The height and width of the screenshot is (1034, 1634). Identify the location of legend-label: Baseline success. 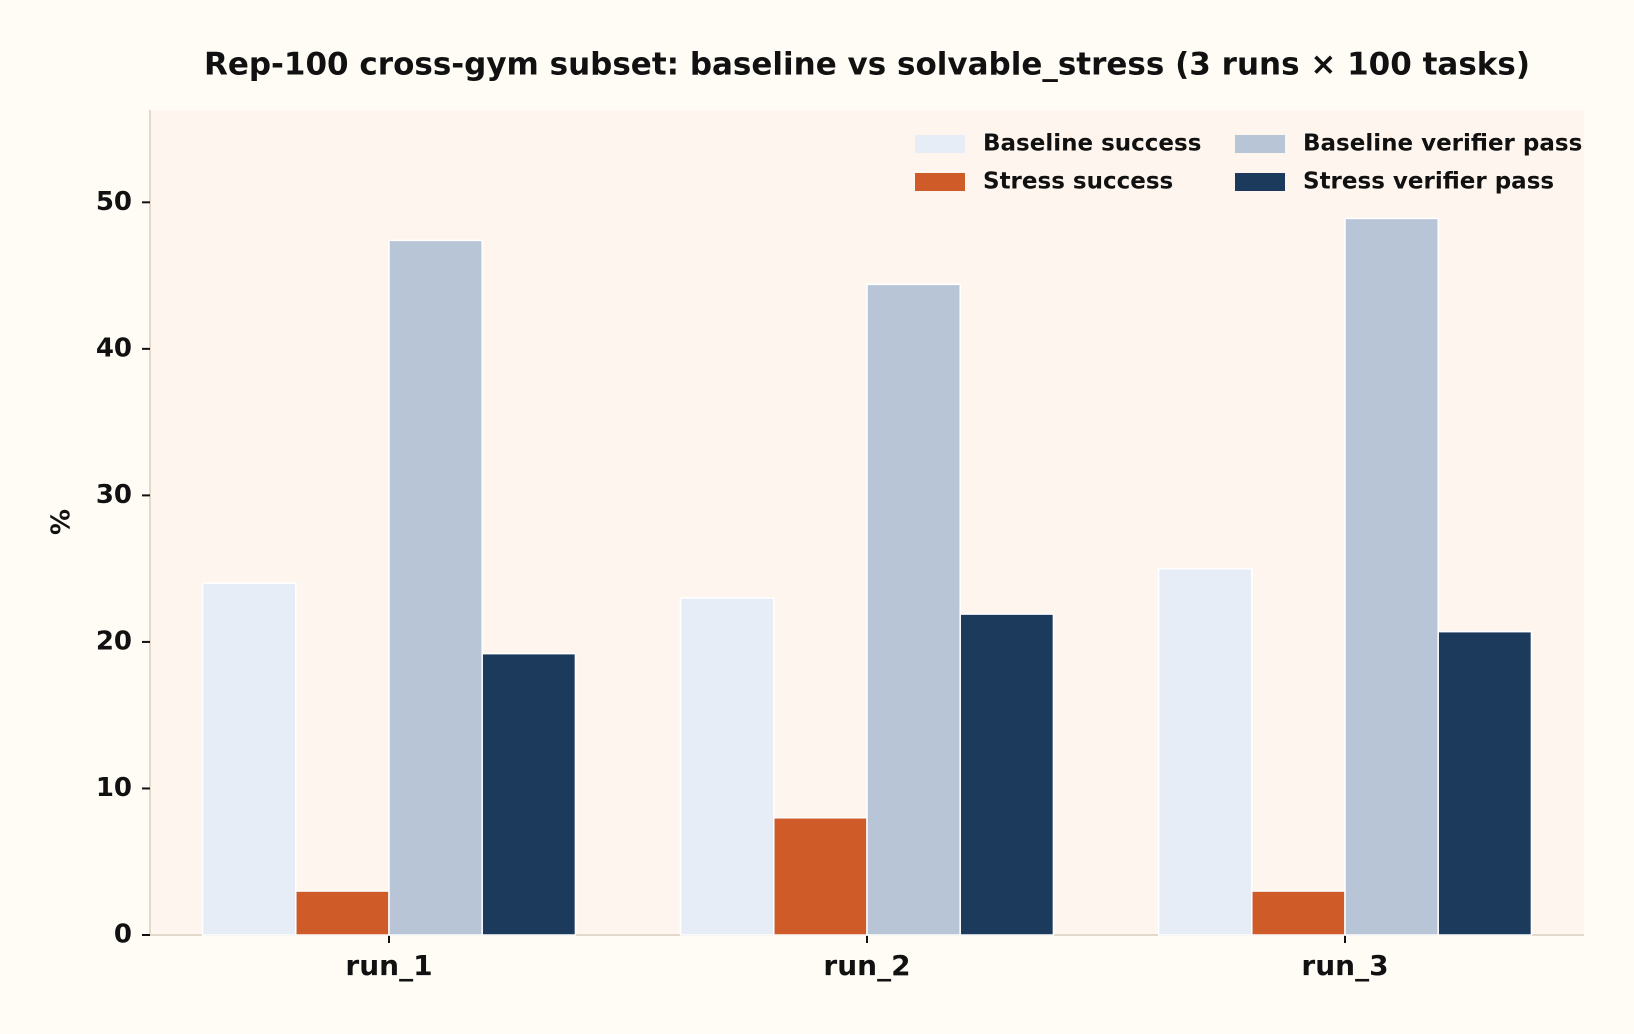
(1092, 144).